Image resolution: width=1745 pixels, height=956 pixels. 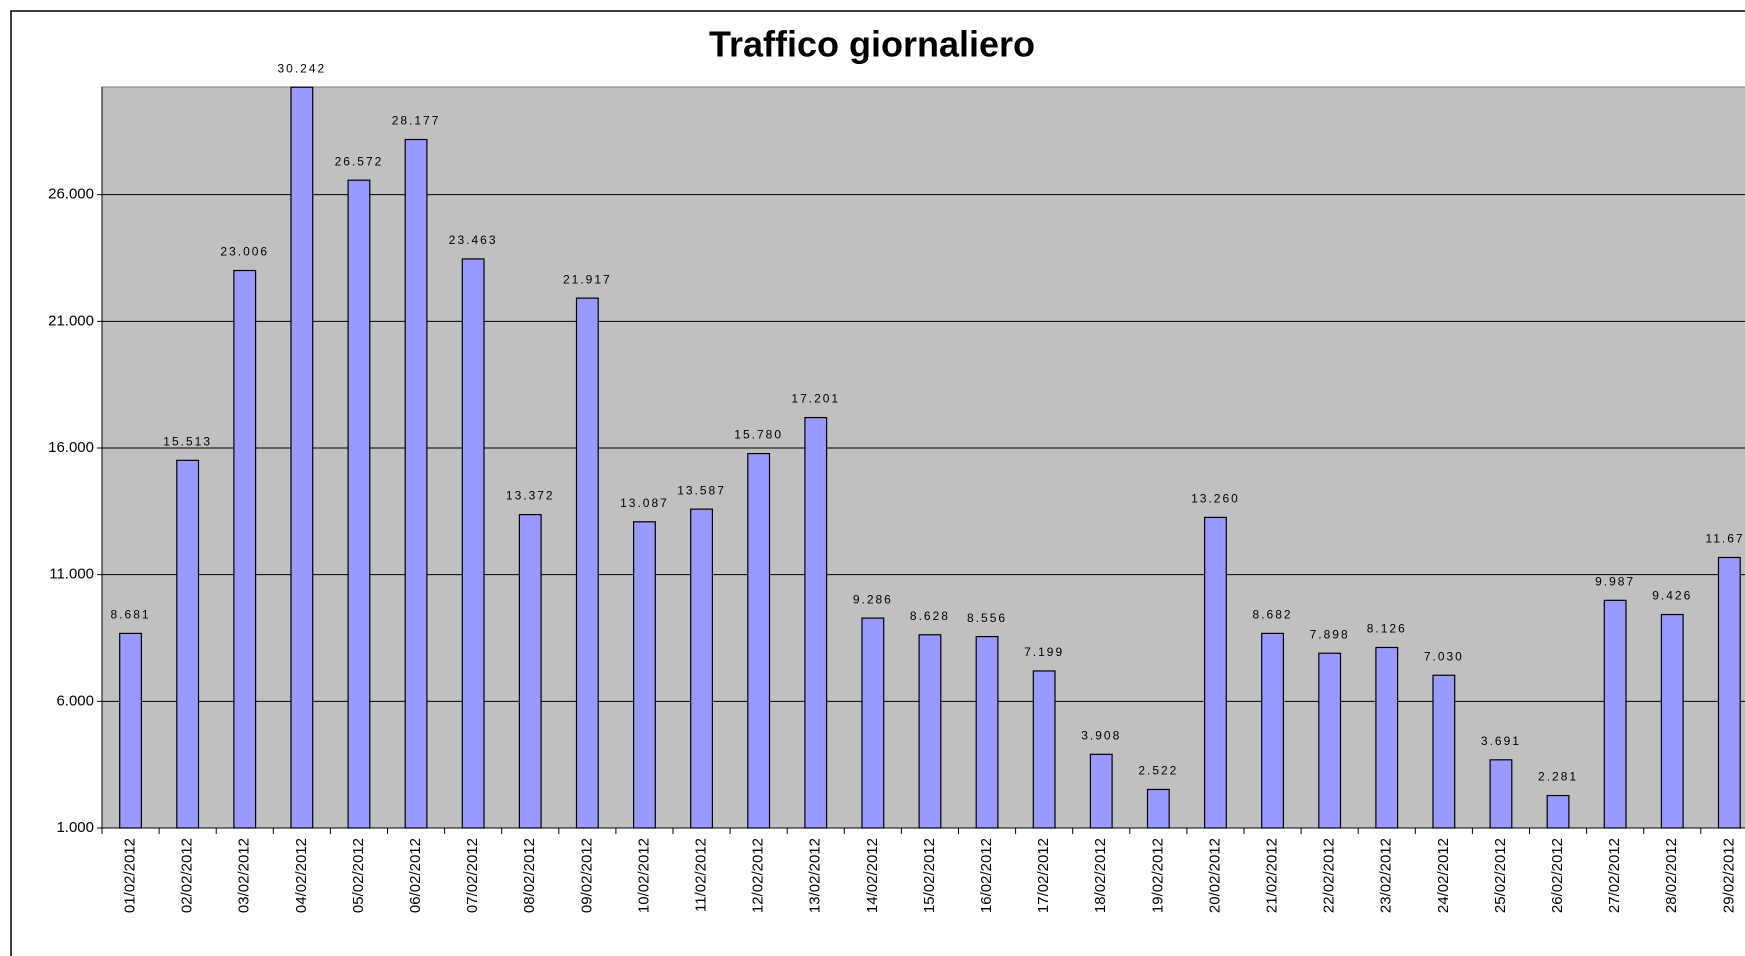 I want to click on x-tick-label: 10/02/2012, so click(x=643, y=875).